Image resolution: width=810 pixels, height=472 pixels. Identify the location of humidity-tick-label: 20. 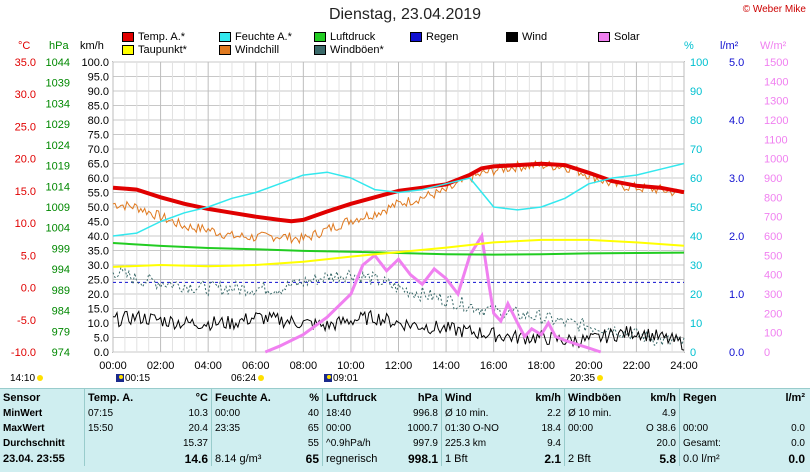
(696, 295).